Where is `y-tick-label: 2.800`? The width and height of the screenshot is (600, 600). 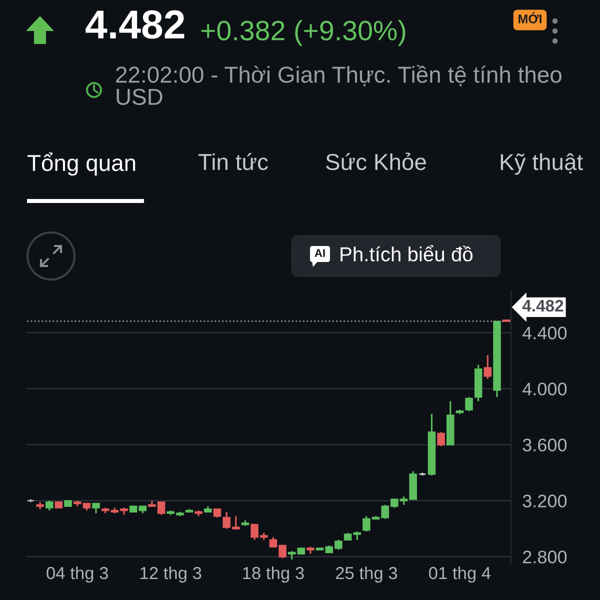 y-tick-label: 2.800 is located at coordinates (545, 557).